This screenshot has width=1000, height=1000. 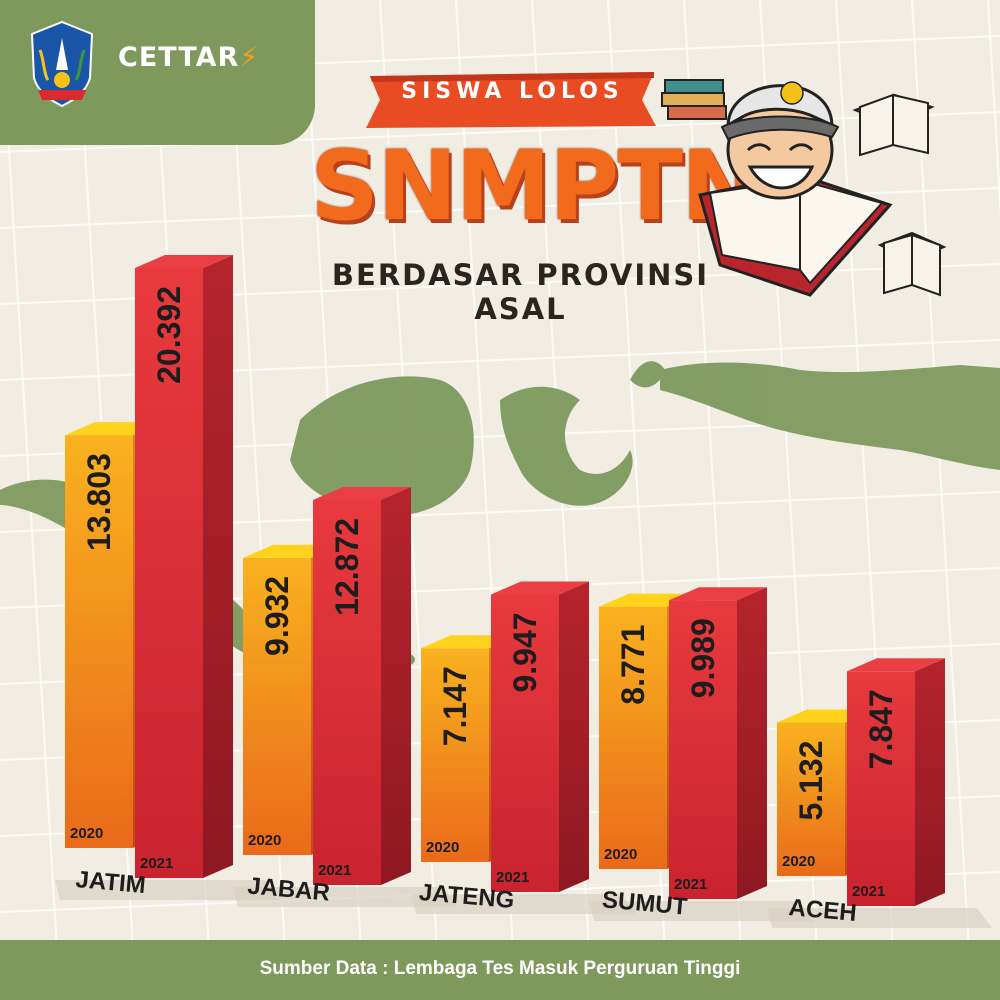 I want to click on year-label-aceh-2020: 2020, so click(x=798, y=861).